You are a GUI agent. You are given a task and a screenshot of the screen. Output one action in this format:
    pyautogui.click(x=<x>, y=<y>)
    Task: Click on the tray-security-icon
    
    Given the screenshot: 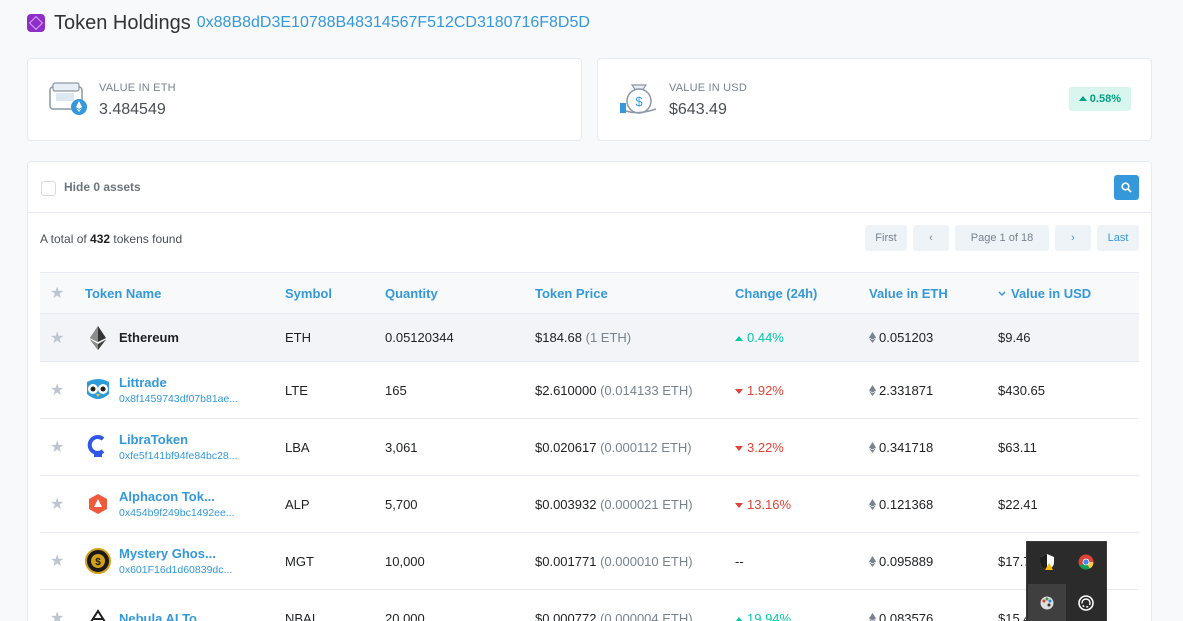 What is the action you would take?
    pyautogui.click(x=1047, y=562)
    